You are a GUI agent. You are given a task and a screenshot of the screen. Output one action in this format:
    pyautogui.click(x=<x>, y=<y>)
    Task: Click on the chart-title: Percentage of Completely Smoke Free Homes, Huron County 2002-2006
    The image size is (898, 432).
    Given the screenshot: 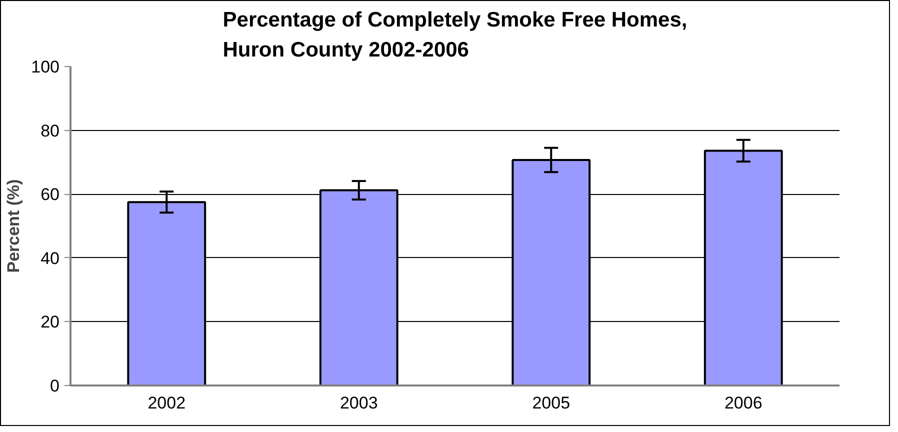 What is the action you would take?
    pyautogui.click(x=455, y=35)
    